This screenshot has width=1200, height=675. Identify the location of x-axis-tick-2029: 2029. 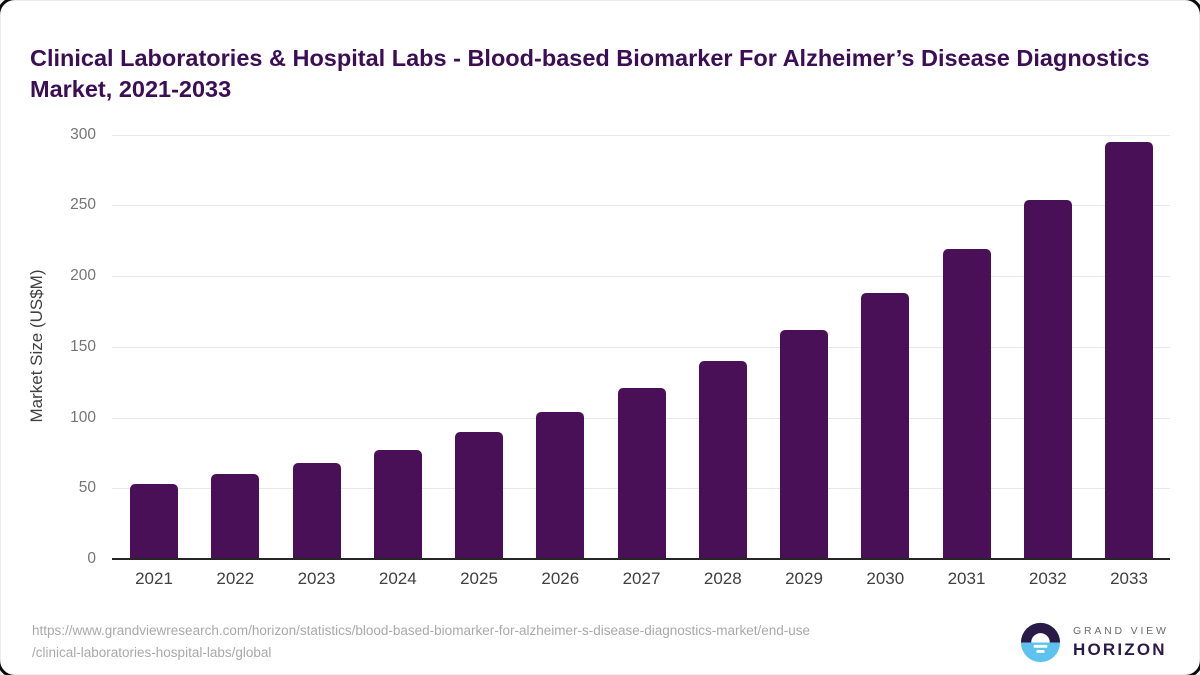
(804, 578).